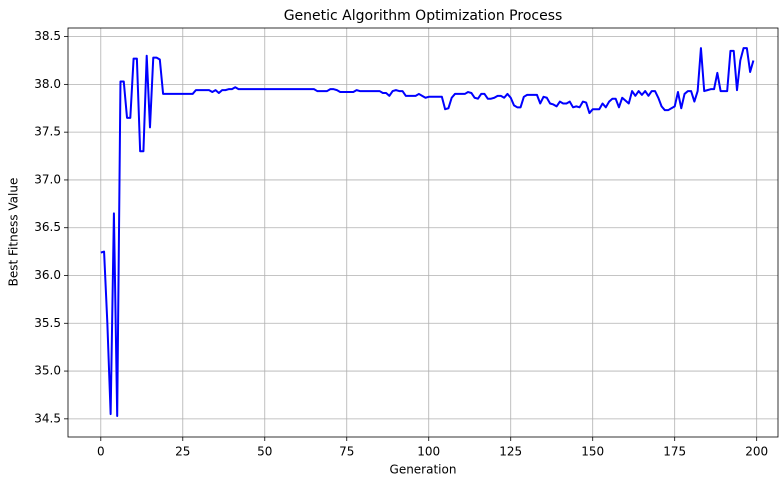 This screenshot has width=781, height=485. Describe the element at coordinates (14, 232) in the screenshot. I see `y-axis-label: Best Fitness Value` at that location.